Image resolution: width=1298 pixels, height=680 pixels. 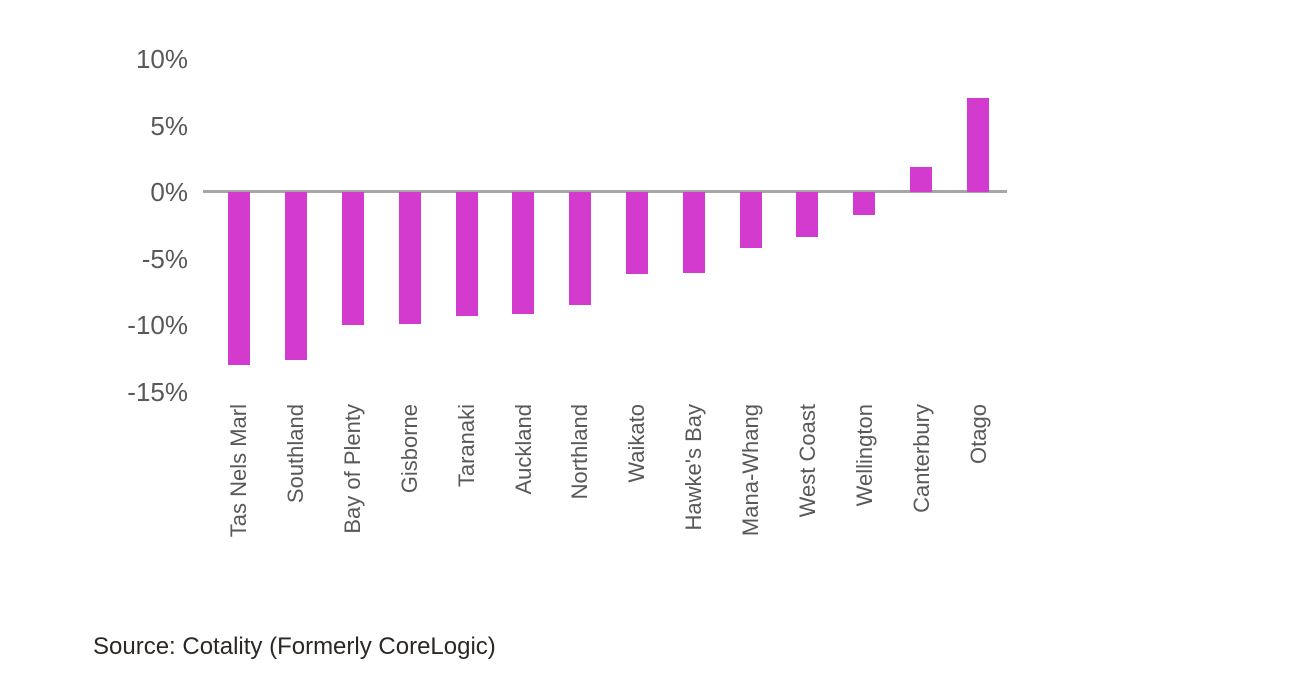 What do you see at coordinates (977, 144) in the screenshot?
I see `bar-otago` at bounding box center [977, 144].